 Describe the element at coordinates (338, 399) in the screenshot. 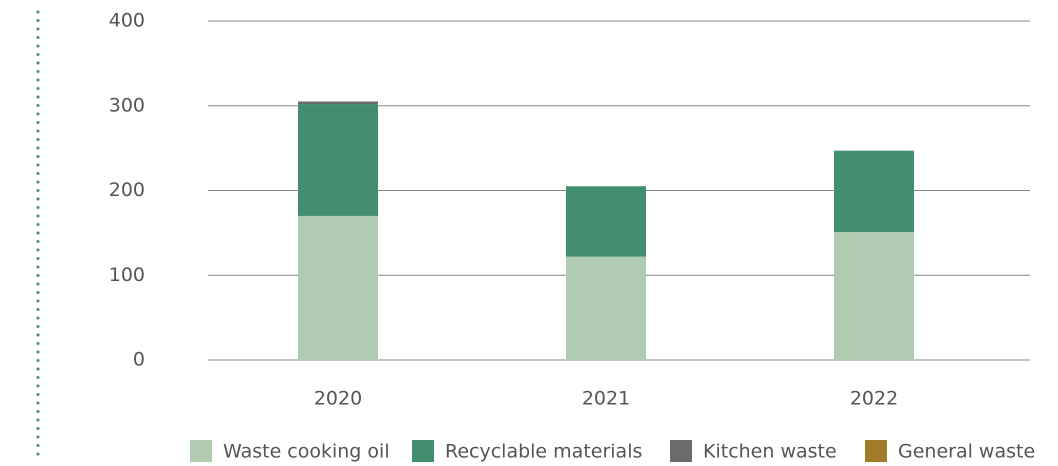

I see `x-tick-label: 2020` at that location.